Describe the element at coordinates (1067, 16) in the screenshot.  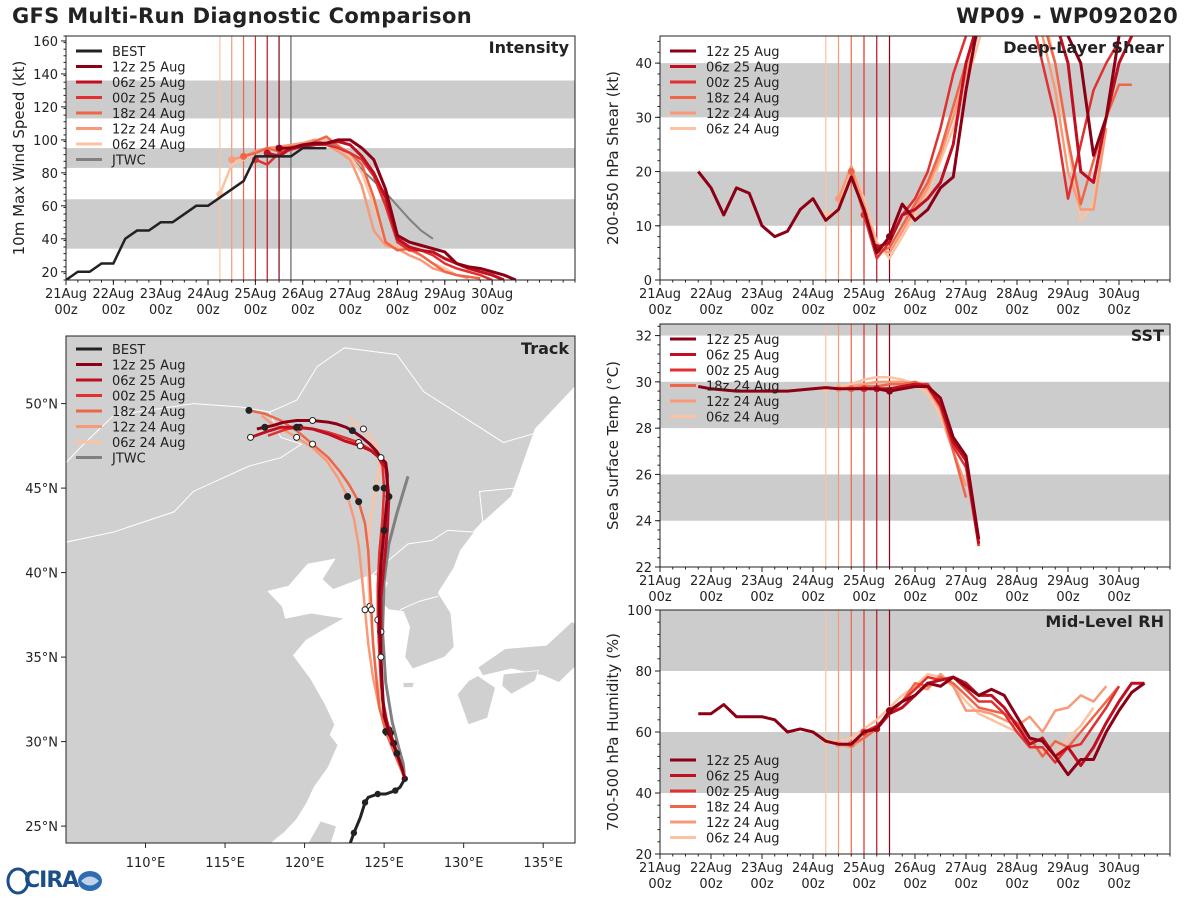
I see `storm-id: WP09 - WP092020` at that location.